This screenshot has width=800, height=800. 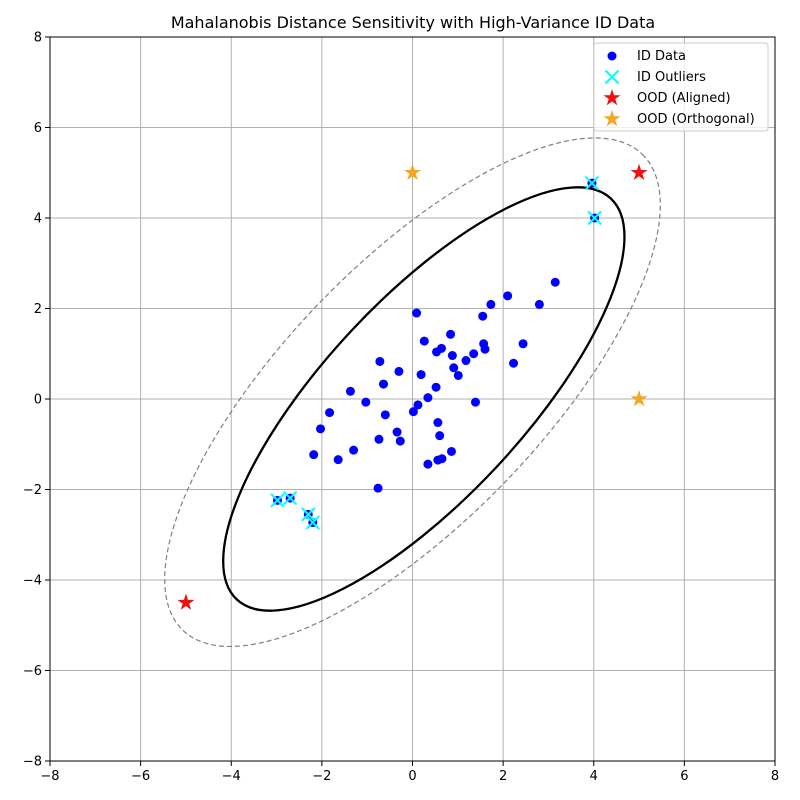 I want to click on legend-marker-id-outliers, so click(x=612, y=77).